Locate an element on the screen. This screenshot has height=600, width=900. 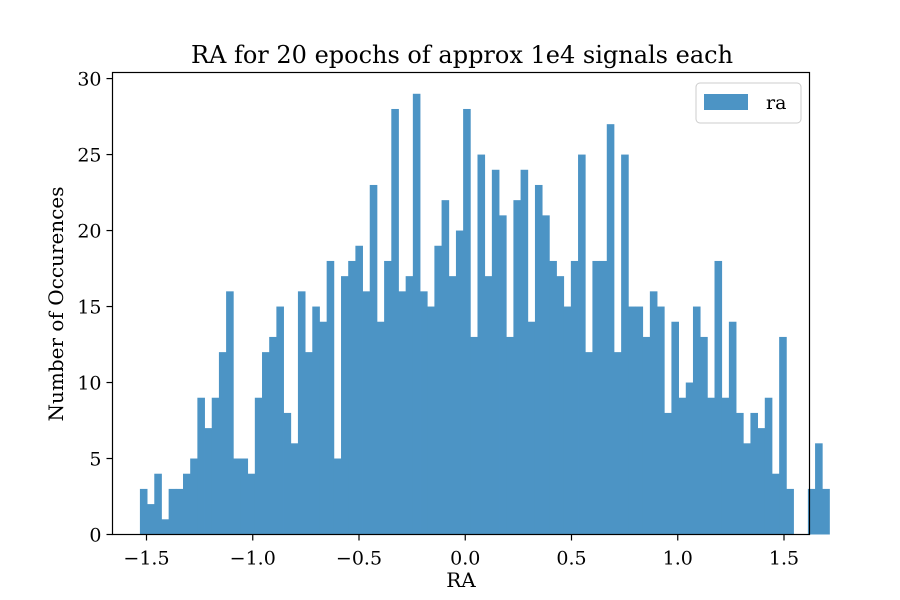
y-tick-label: 0 is located at coordinates (95, 536).